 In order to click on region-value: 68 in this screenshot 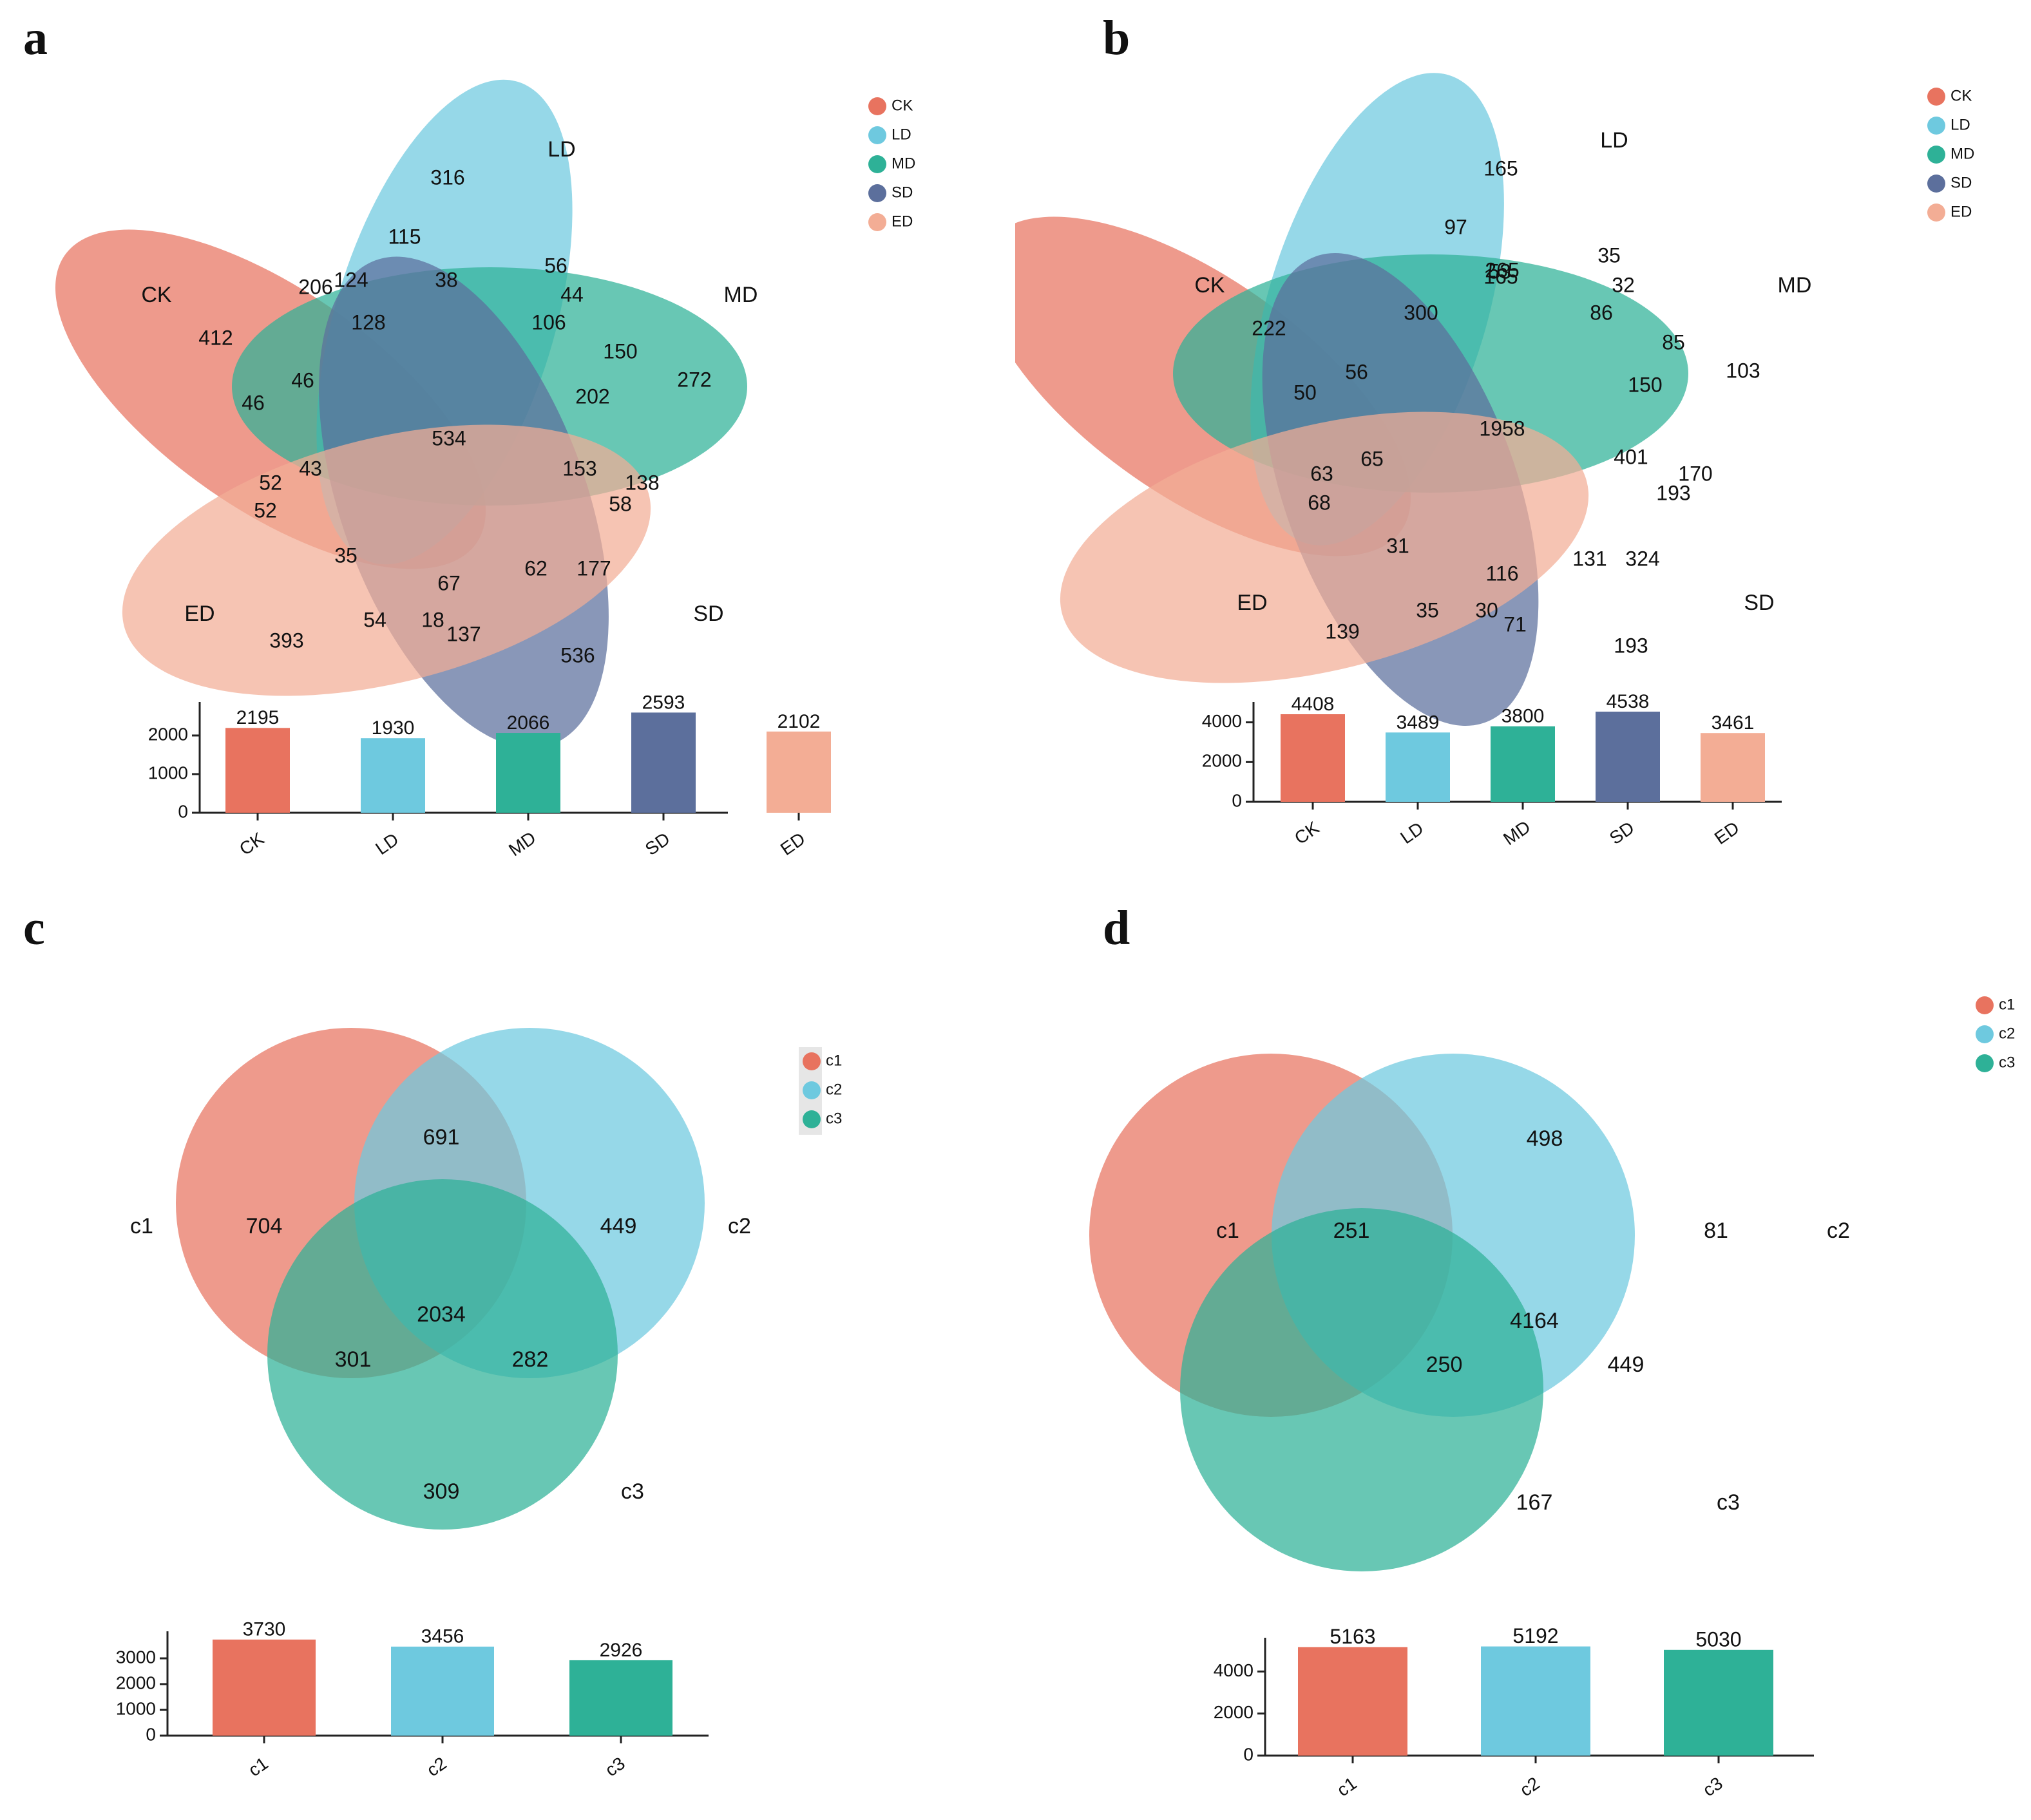, I will do `click(1319, 503)`.